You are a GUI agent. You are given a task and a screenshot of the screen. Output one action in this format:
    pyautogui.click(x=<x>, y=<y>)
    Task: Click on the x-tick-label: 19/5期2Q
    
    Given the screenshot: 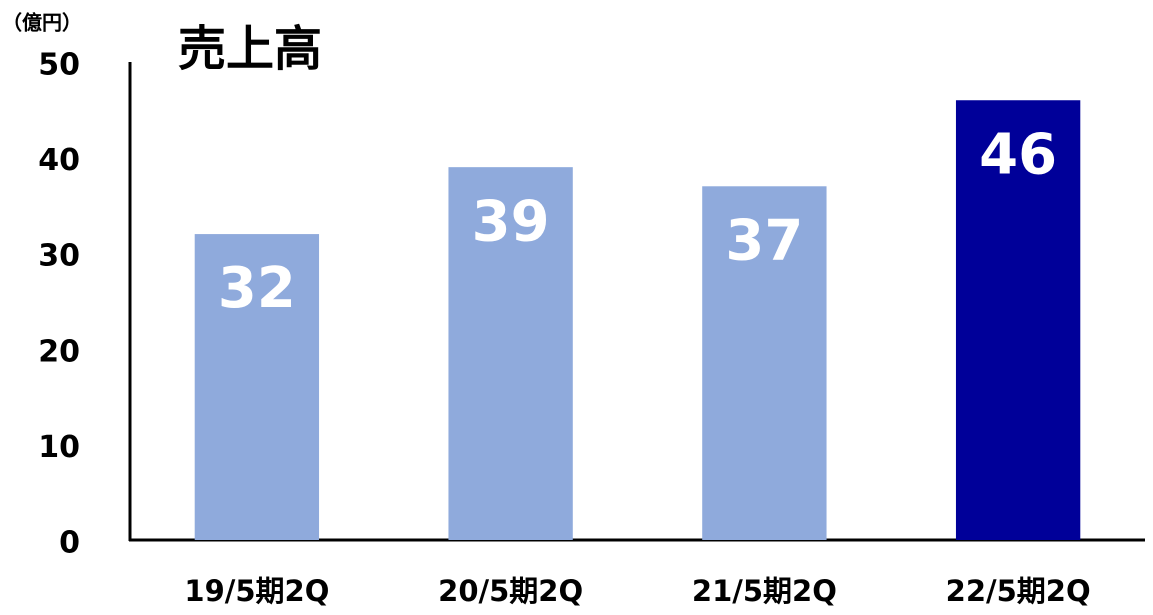 What is the action you would take?
    pyautogui.click(x=256, y=591)
    